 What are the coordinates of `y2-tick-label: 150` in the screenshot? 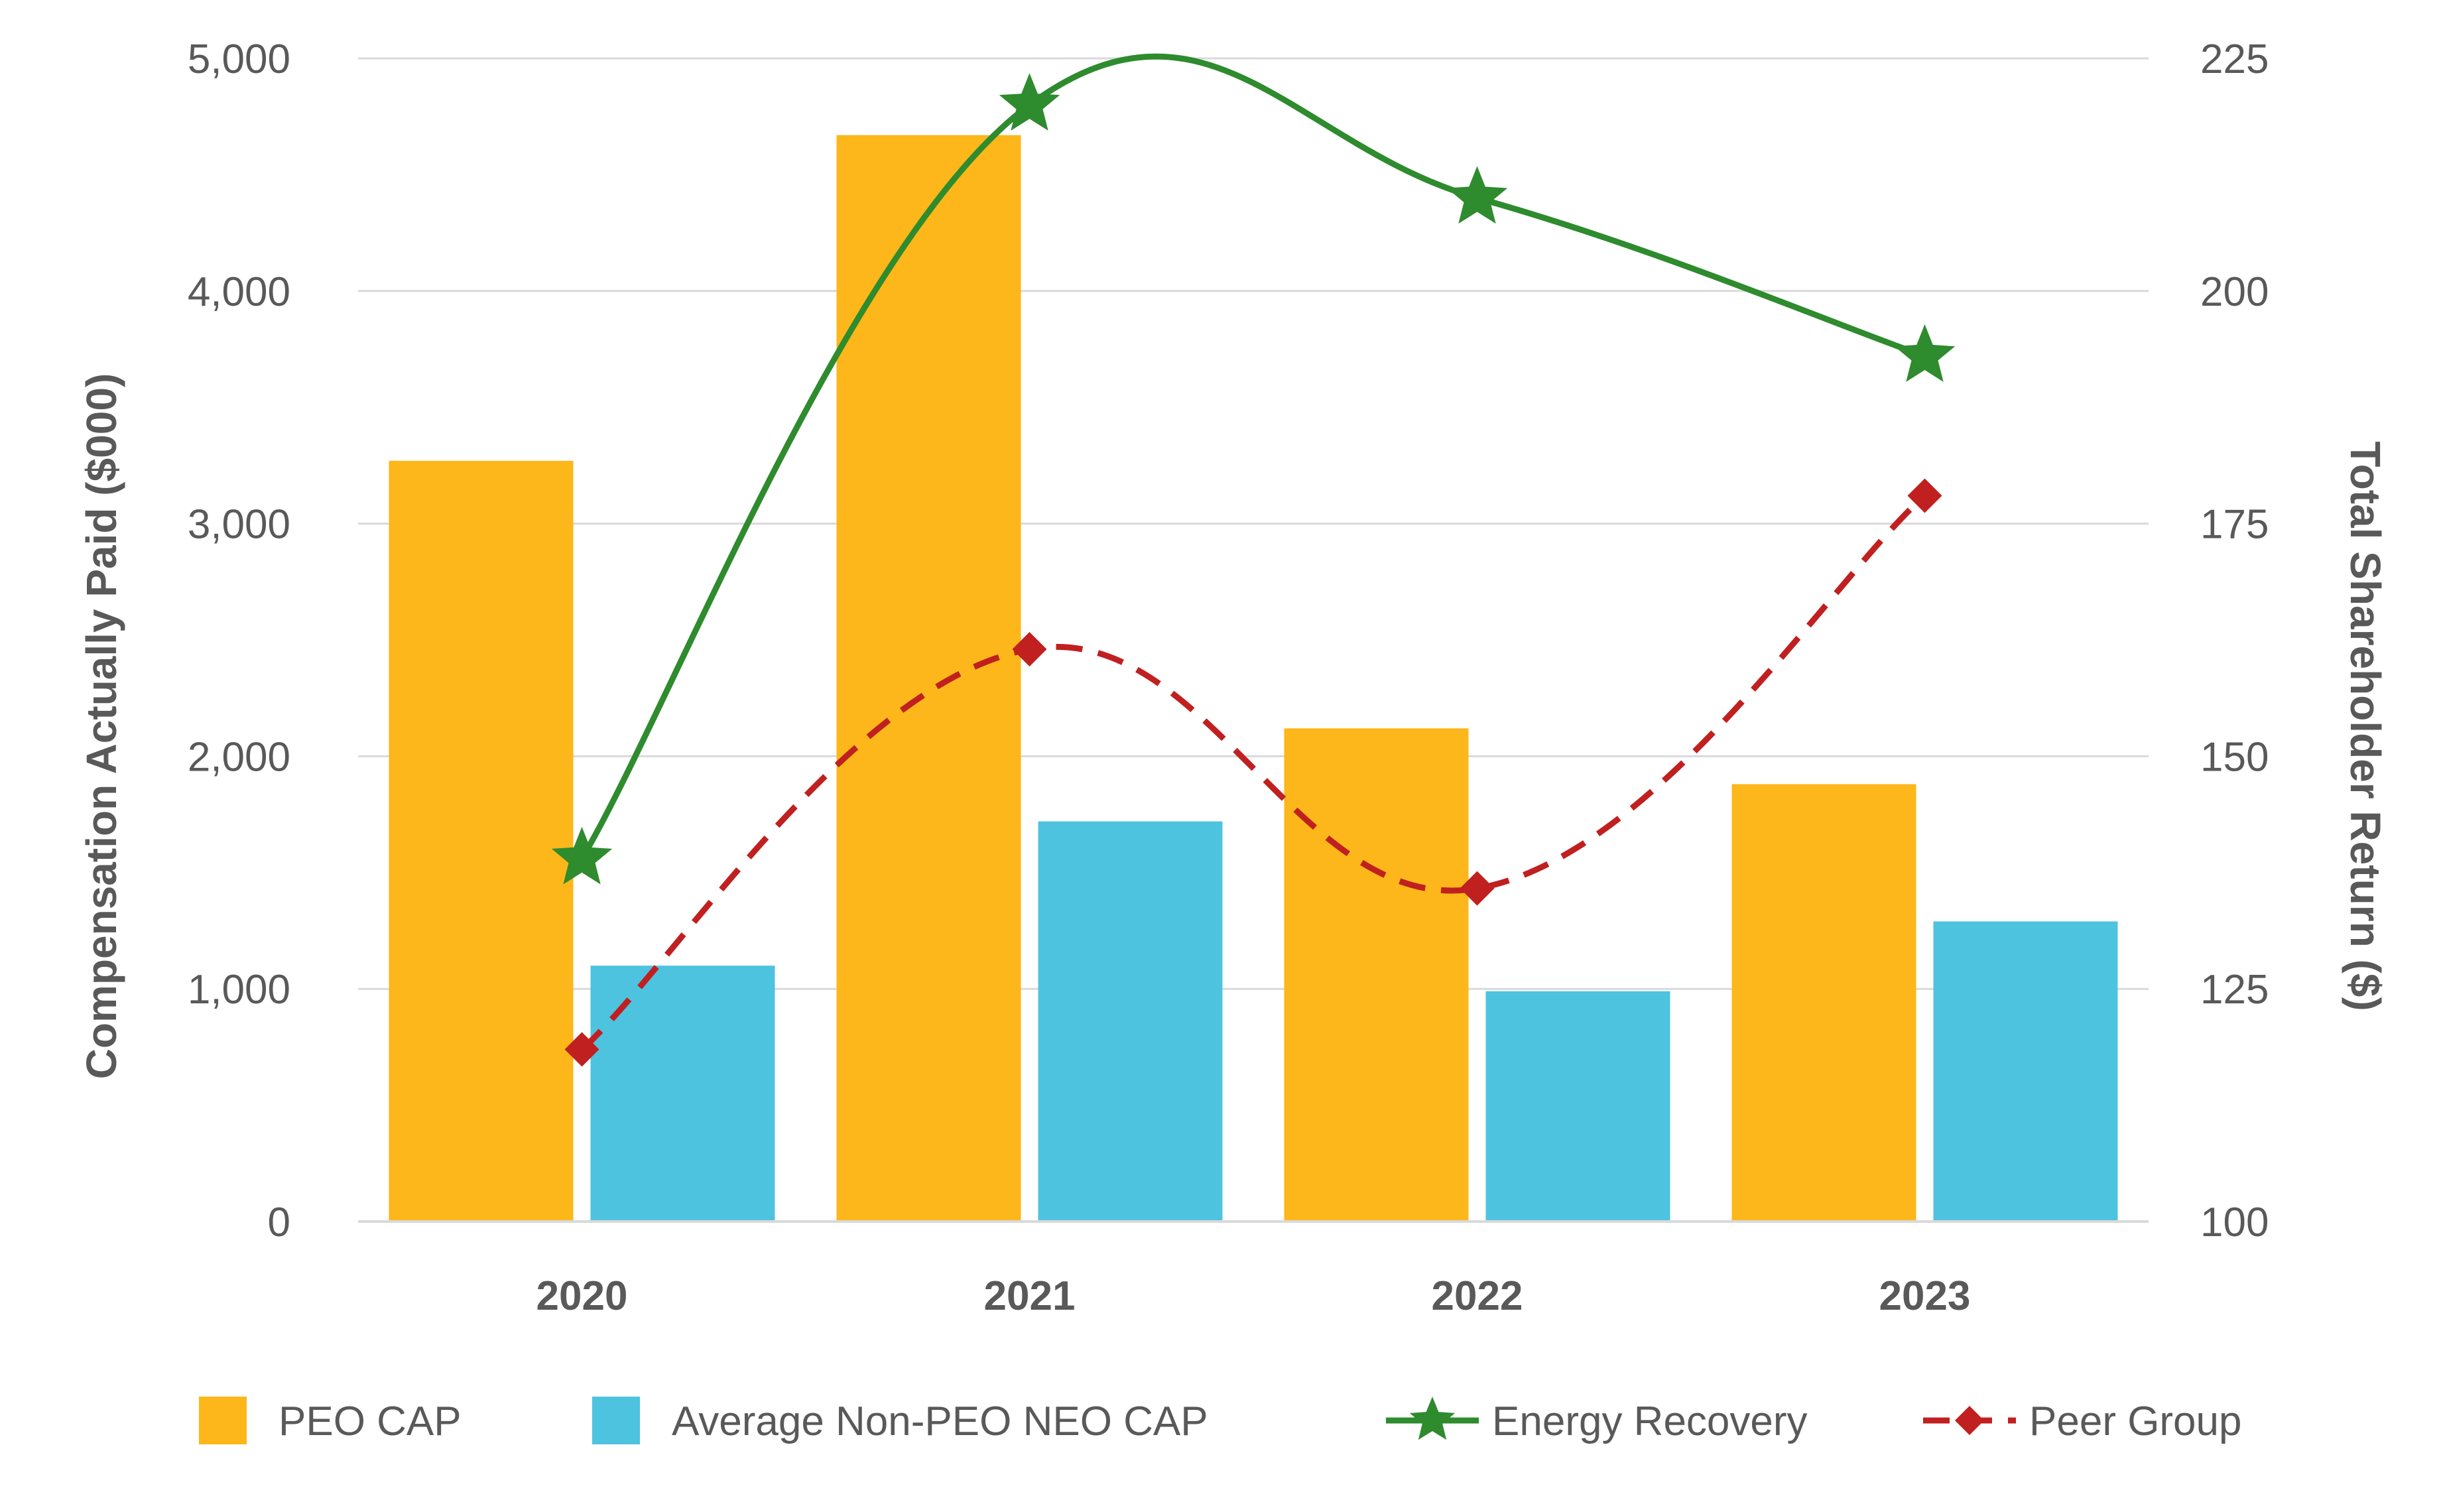 It's located at (2235, 757).